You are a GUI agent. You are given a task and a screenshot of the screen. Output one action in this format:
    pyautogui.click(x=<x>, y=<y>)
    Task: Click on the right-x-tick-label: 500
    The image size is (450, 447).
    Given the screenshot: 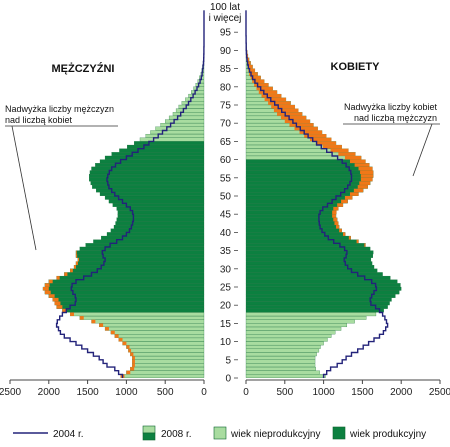 What is the action you would take?
    pyautogui.click(x=284, y=392)
    